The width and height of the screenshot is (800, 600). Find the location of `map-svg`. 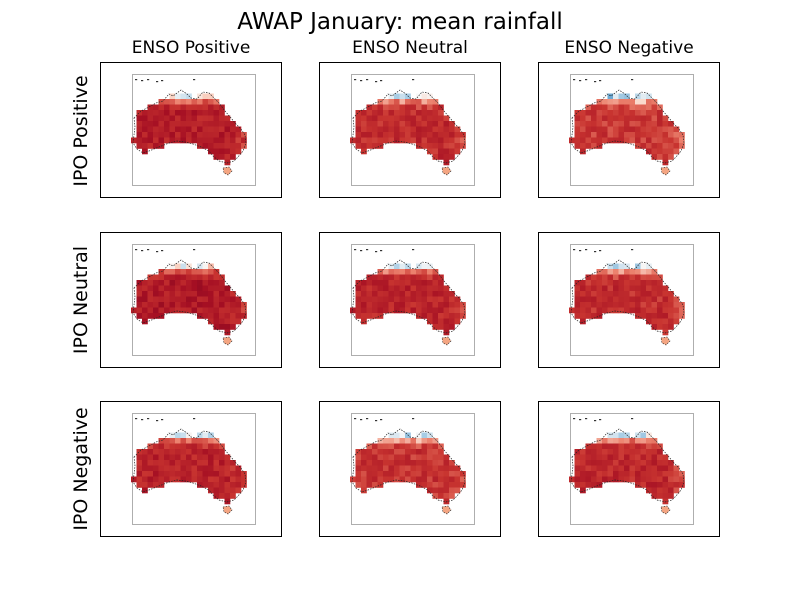

map-svg is located at coordinates (631, 300).